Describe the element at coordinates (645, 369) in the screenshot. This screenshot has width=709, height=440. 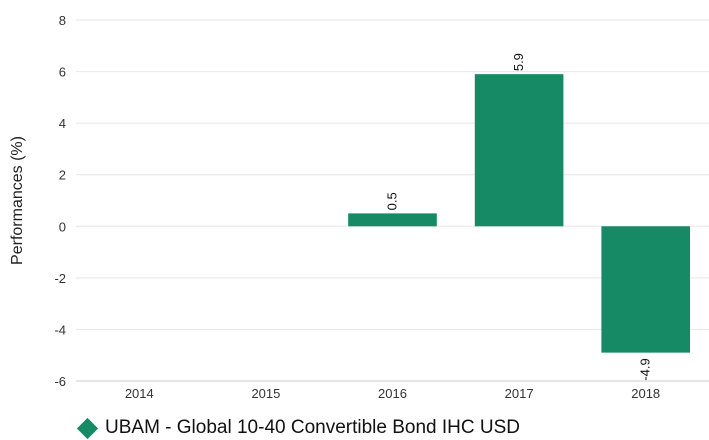
I see `data-label: -4.9` at that location.